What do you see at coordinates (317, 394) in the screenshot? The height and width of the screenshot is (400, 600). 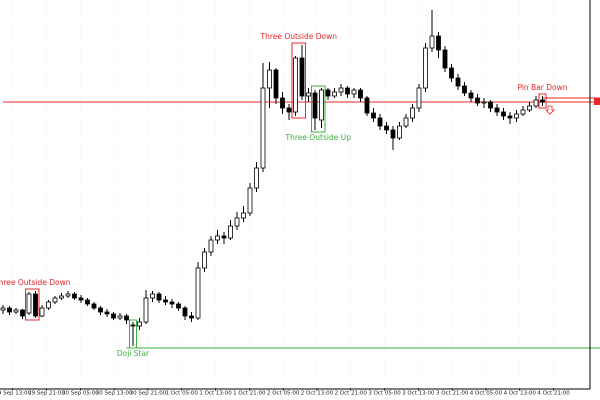 I see `x-tick-label: 2 Oct 13:00` at bounding box center [317, 394].